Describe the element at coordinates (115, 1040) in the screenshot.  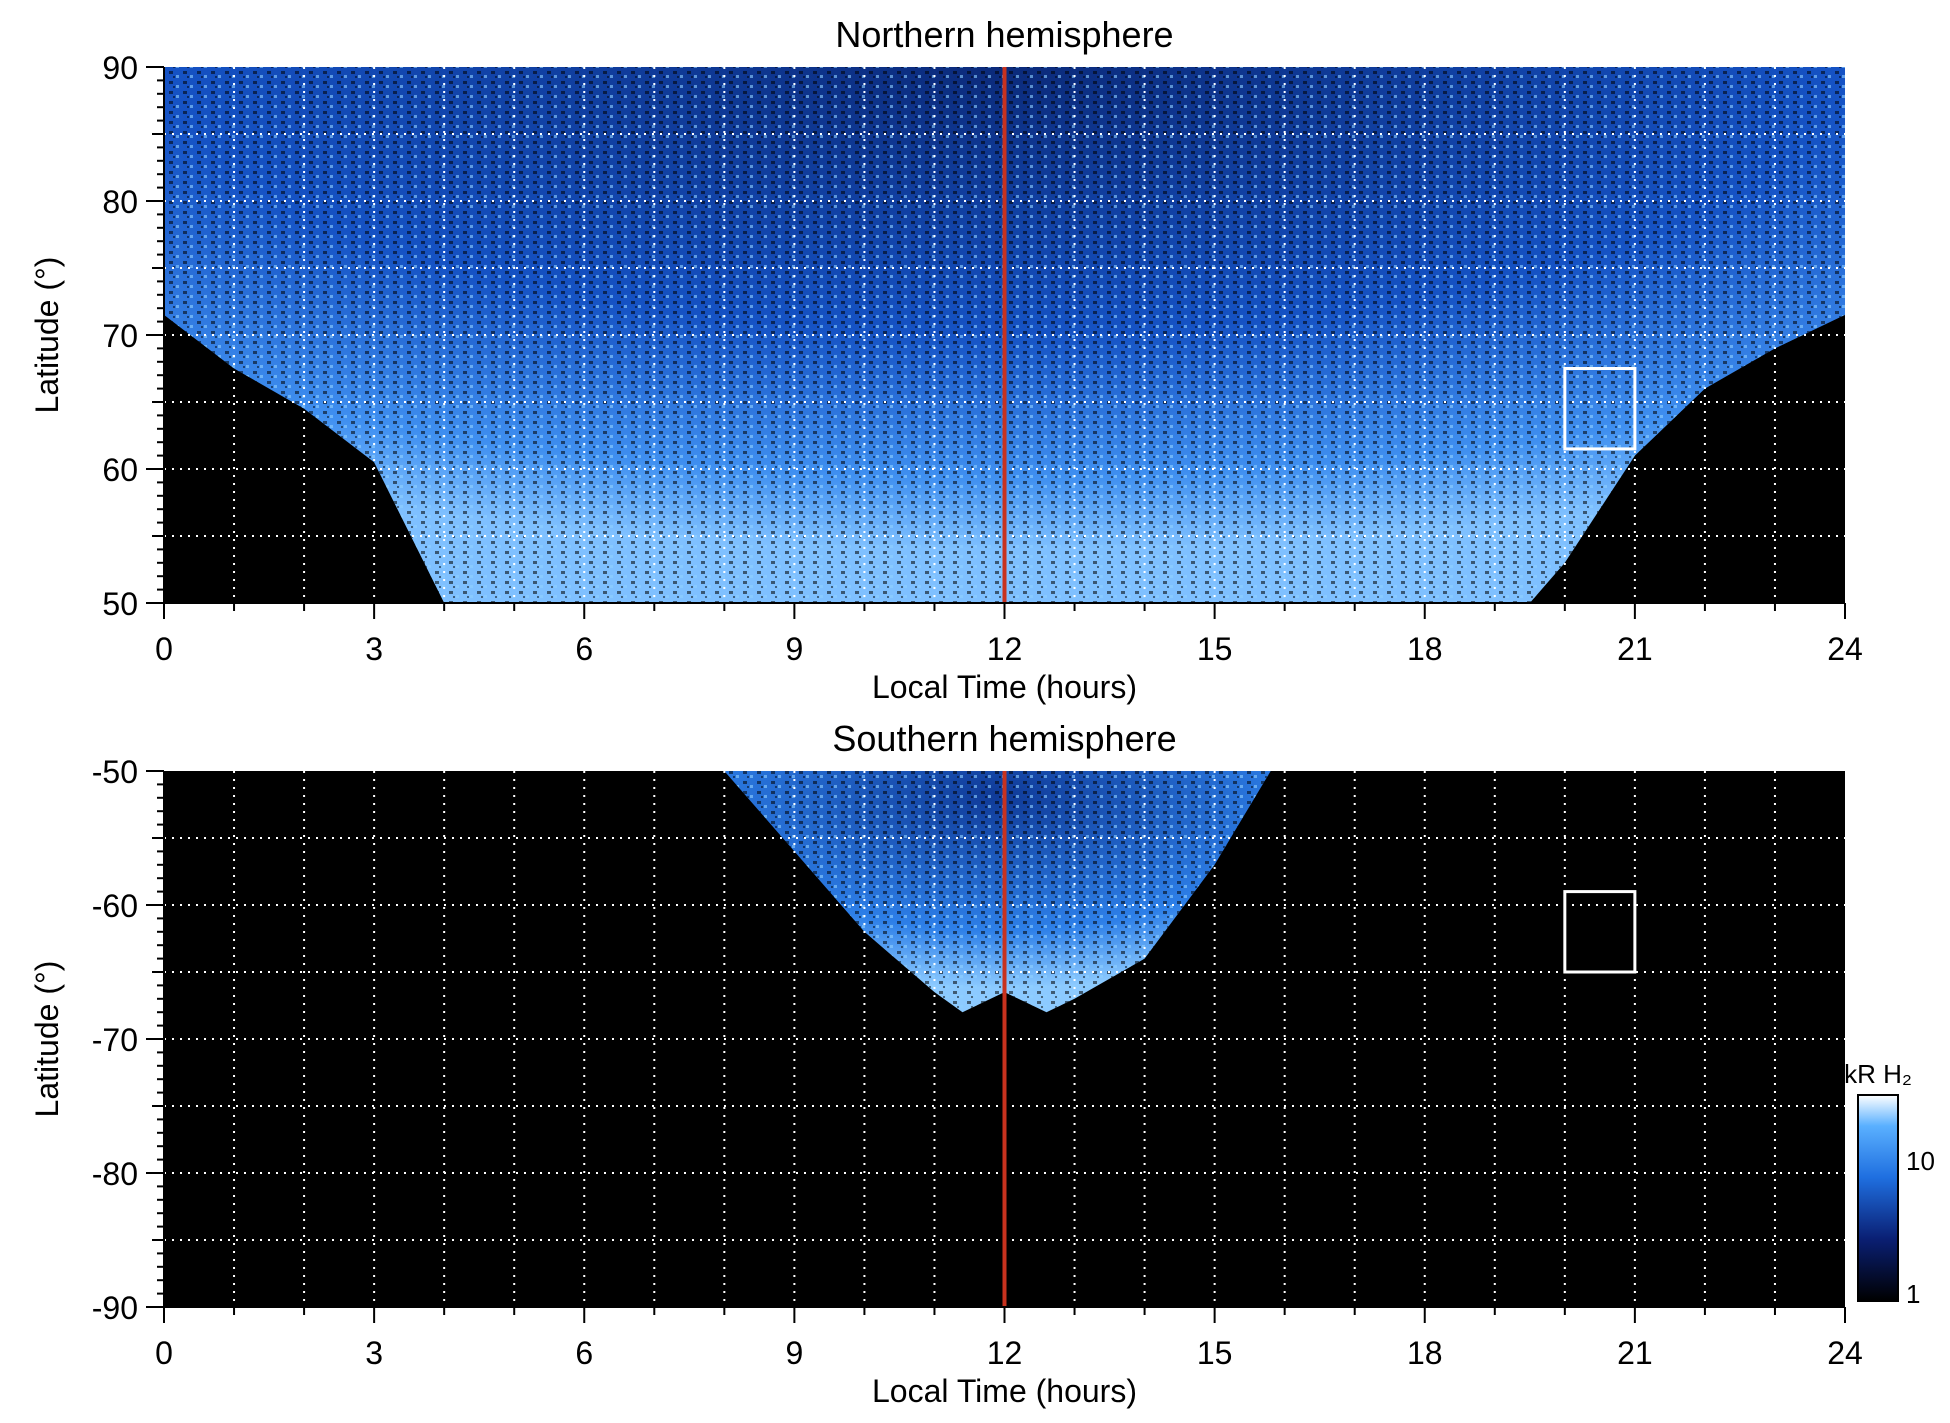
I see `y-tick-label: -70` at that location.